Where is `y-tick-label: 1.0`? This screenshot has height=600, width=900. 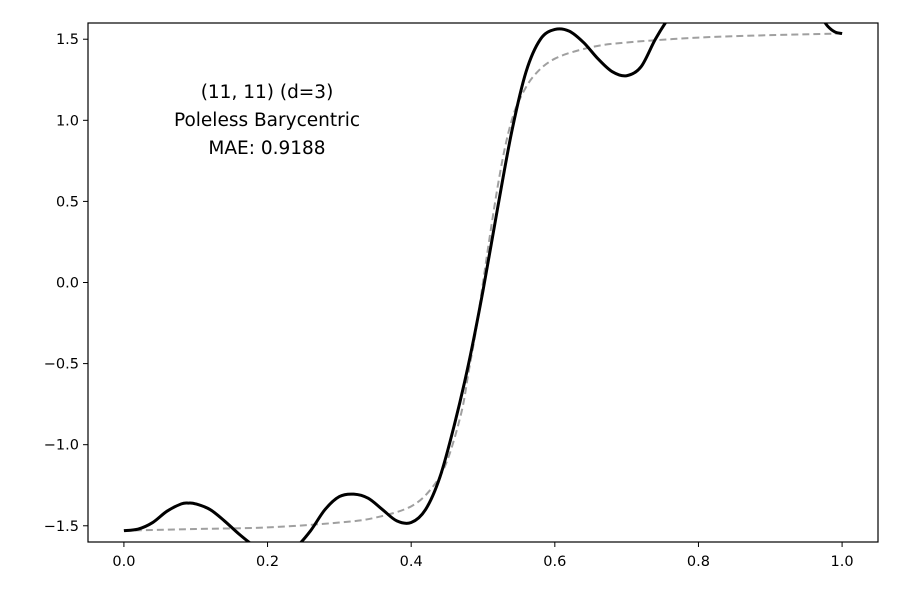
y-tick-label: 1.0 is located at coordinates (67, 121).